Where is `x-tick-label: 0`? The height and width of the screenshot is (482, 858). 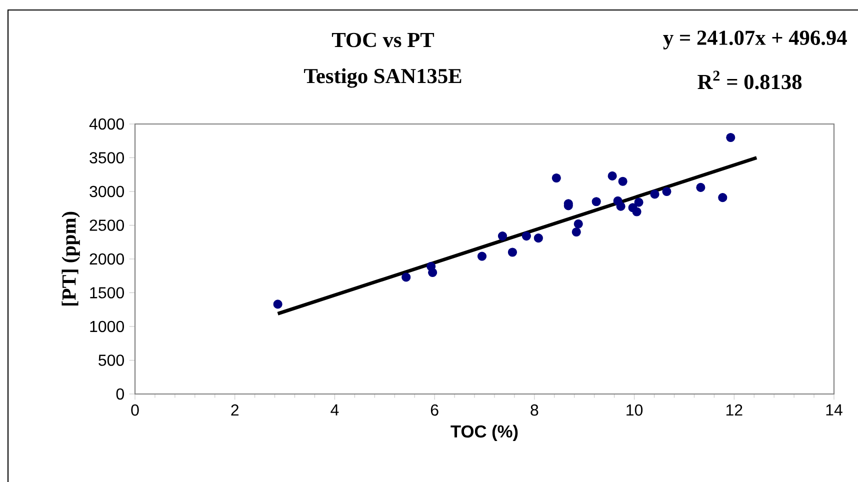 x-tick-label: 0 is located at coordinates (135, 410).